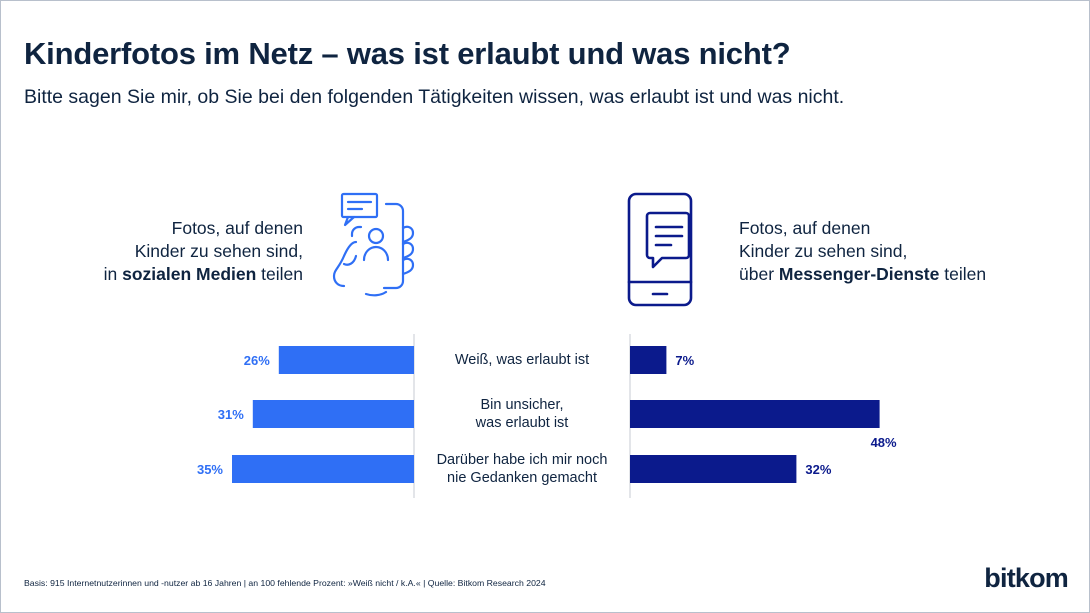  I want to click on category-label-2-line-0: Darüber habe ich mir noch, so click(522, 460).